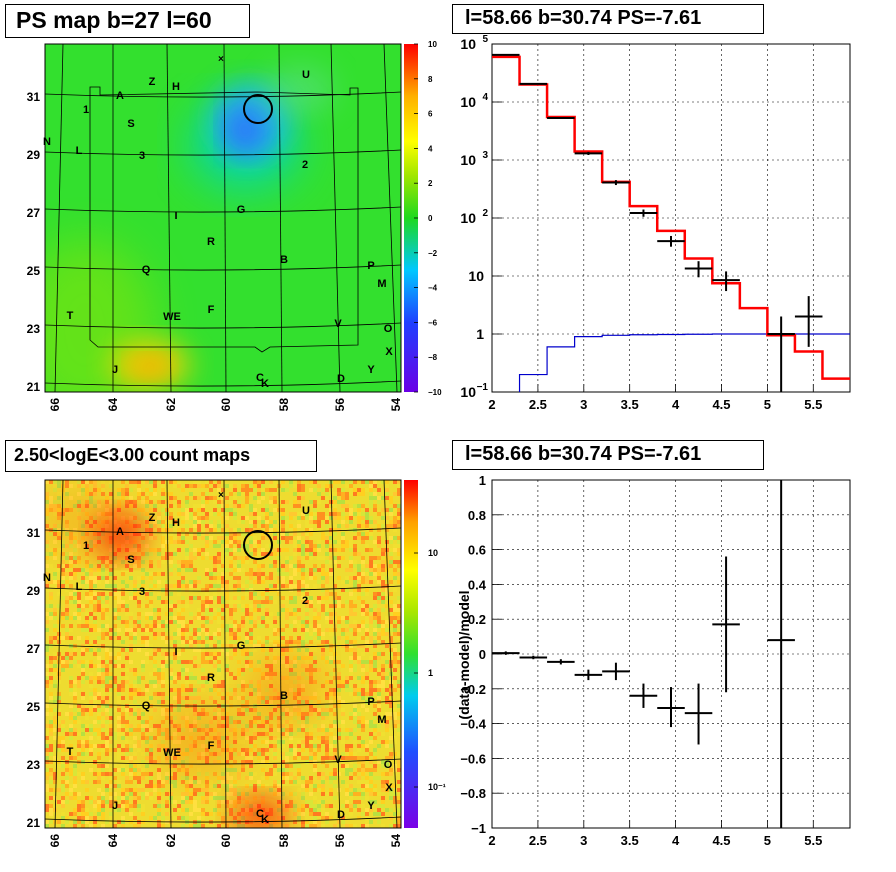 The height and width of the screenshot is (872, 896). What do you see at coordinates (538, 840) in the screenshot?
I see `residual-x-tick-label: 2.5` at bounding box center [538, 840].